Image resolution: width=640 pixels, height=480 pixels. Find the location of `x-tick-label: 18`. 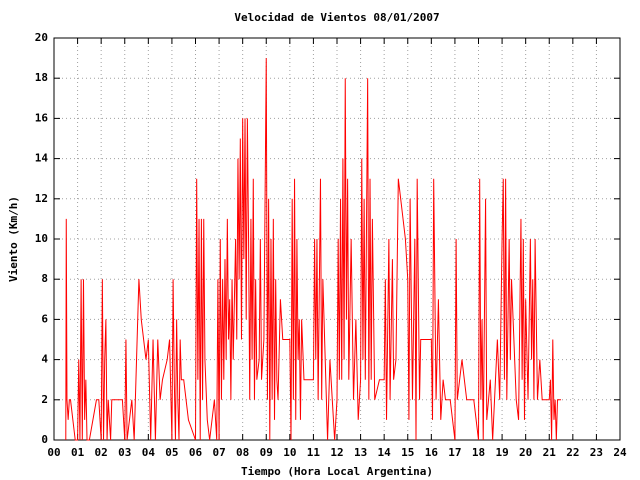

x-tick-label: 18 is located at coordinates (478, 452).